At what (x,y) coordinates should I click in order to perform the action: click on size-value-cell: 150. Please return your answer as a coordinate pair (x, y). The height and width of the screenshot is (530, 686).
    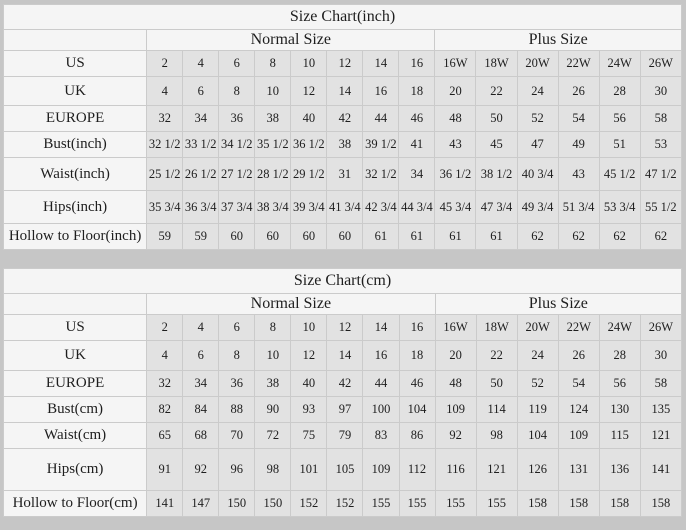
    Looking at the image, I should click on (237, 503).